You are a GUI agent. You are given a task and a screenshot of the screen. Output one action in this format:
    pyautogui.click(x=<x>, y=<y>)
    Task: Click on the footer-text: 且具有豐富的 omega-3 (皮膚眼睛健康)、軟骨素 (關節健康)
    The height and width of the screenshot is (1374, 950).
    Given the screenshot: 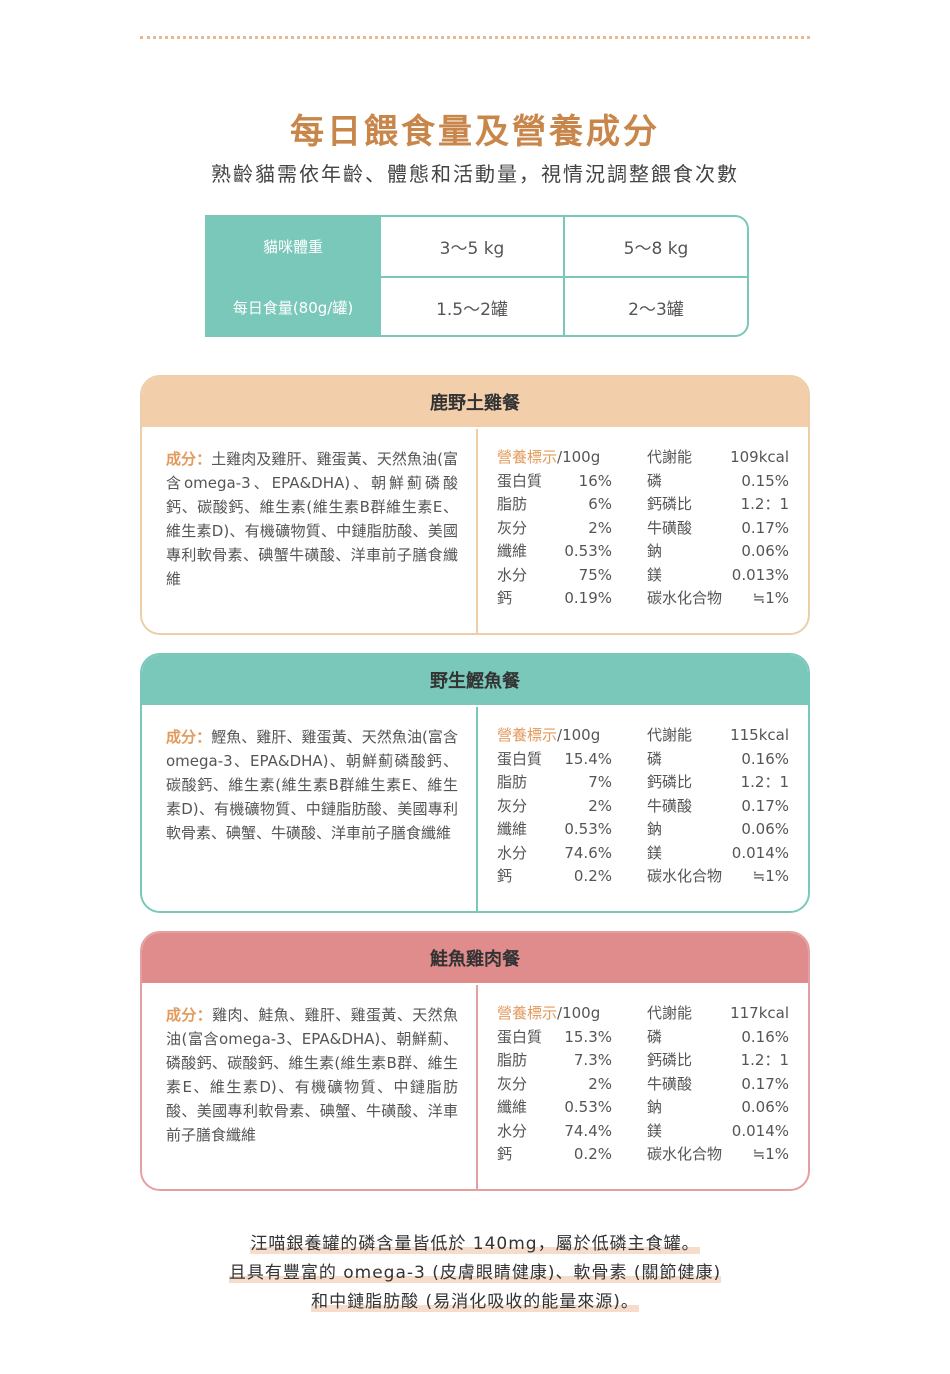 What is the action you would take?
    pyautogui.click(x=475, y=1273)
    